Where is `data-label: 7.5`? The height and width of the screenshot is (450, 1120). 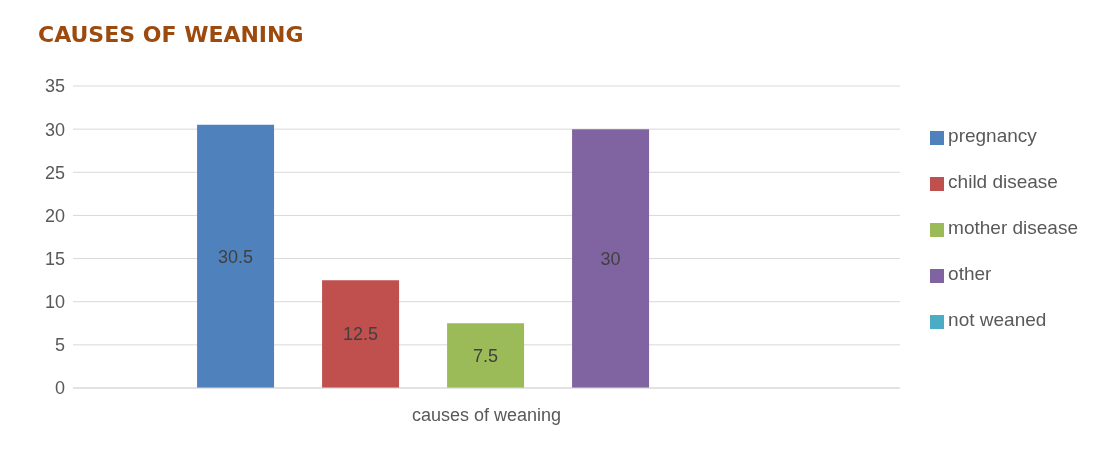 data-label: 7.5 is located at coordinates (486, 356).